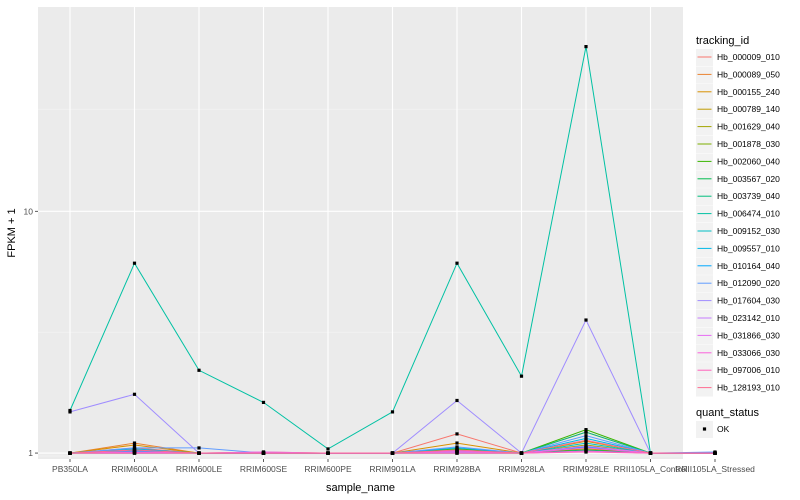 The height and width of the screenshot is (500, 800). What do you see at coordinates (715, 469) in the screenshot?
I see `x-tick-label: RRII105LA_Stressed` at bounding box center [715, 469].